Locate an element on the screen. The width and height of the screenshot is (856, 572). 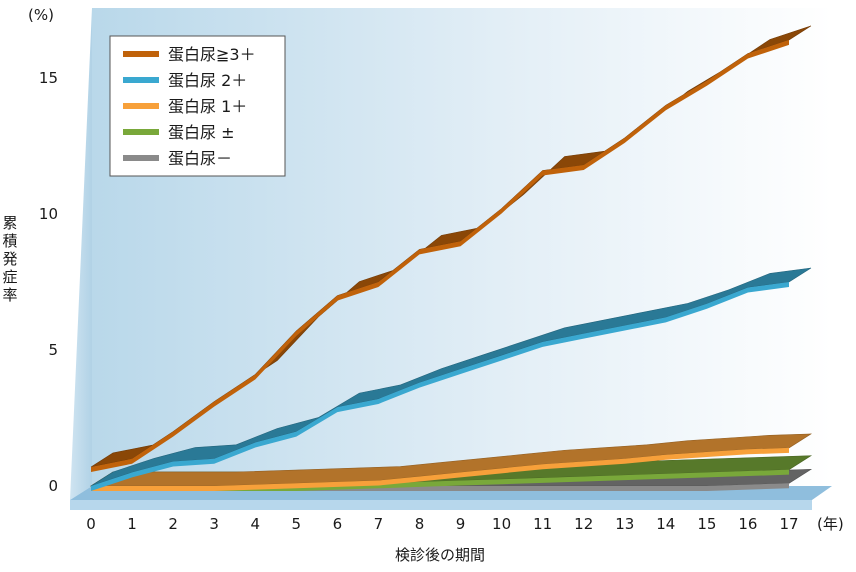
x-tick-label: 3 is located at coordinates (214, 524).